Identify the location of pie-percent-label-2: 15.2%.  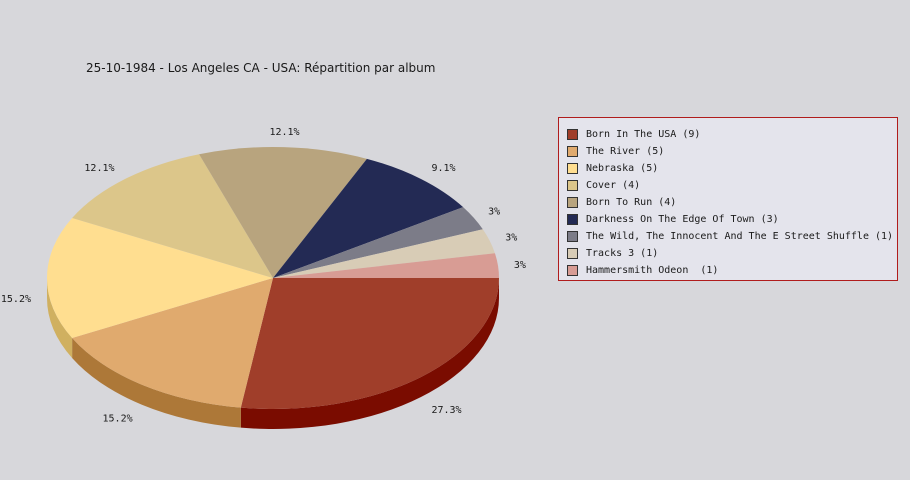
(118, 419).